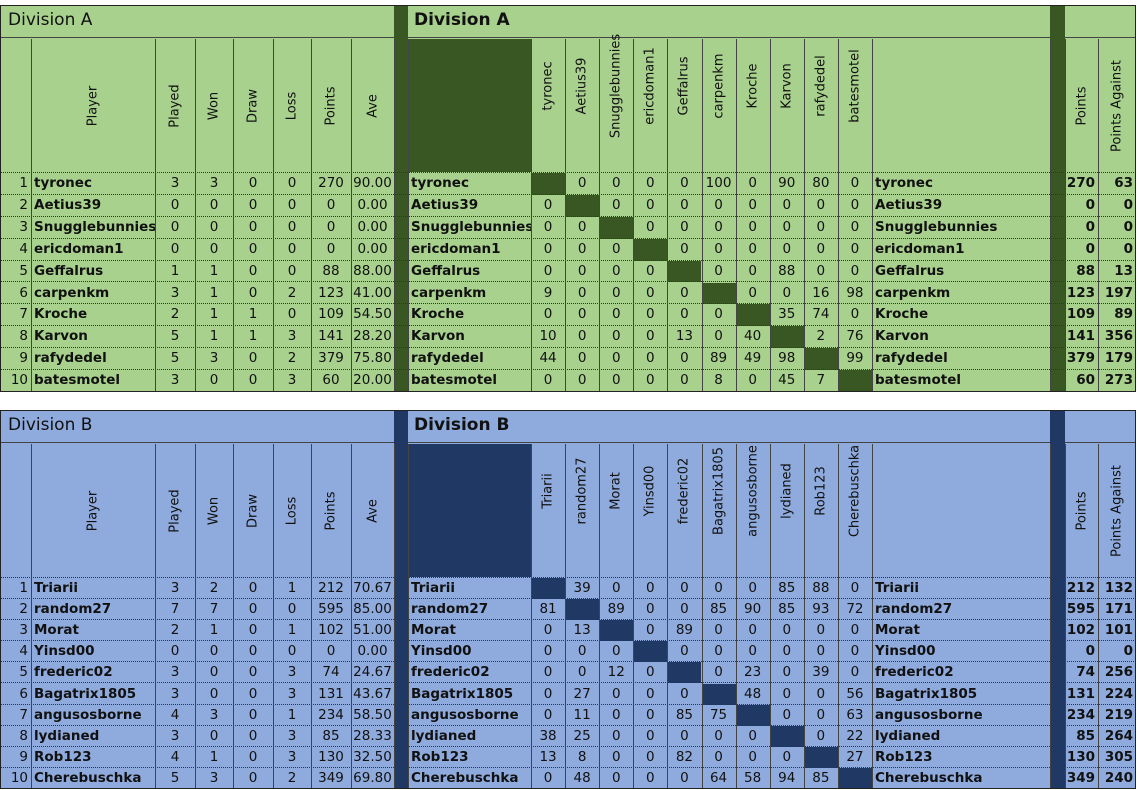 Image resolution: width=1138 pixels, height=790 pixels. Describe the element at coordinates (175, 510) in the screenshot. I see `header-played: Played` at that location.